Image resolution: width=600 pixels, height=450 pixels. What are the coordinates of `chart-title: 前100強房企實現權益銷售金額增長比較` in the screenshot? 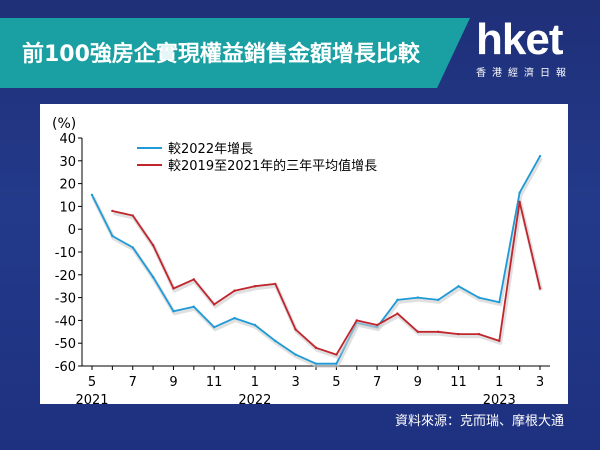 It's located at (221, 54).